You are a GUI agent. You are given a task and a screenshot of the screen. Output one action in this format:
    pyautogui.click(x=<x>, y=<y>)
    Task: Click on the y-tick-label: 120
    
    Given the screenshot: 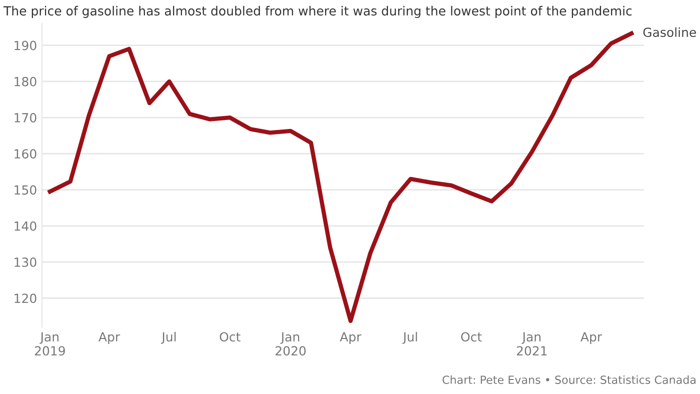 What is the action you would take?
    pyautogui.click(x=25, y=299)
    